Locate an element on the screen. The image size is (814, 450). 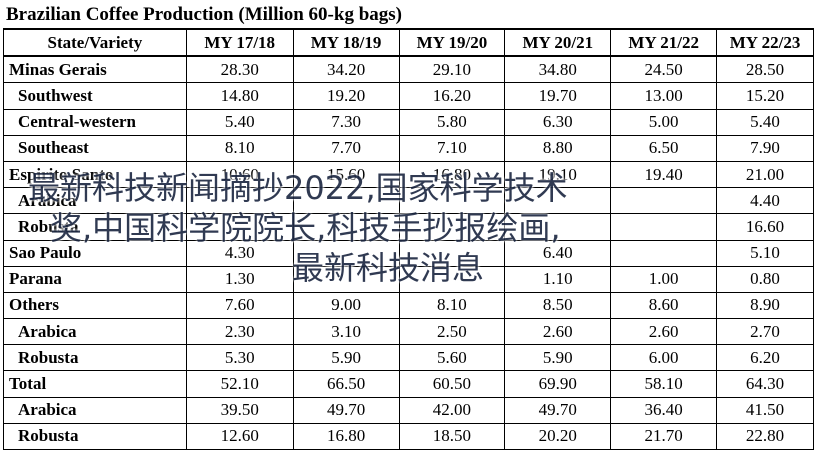
table-cell: 58.10 is located at coordinates (664, 384).